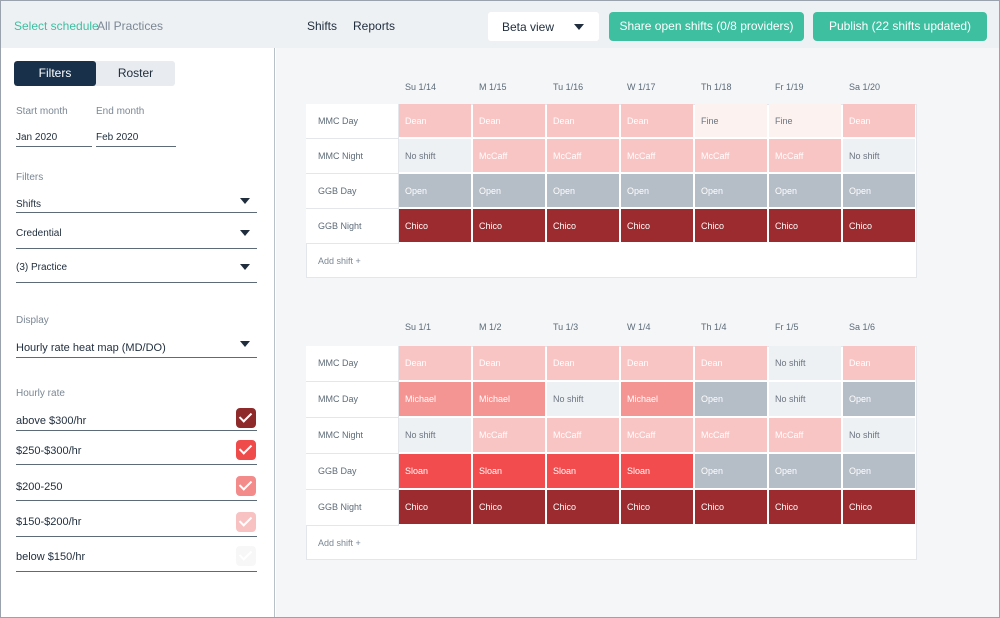 Image resolution: width=1000 pixels, height=618 pixels. What do you see at coordinates (42, 267) in the screenshot?
I see `filter-practice-dropdown: (3) Practice` at bounding box center [42, 267].